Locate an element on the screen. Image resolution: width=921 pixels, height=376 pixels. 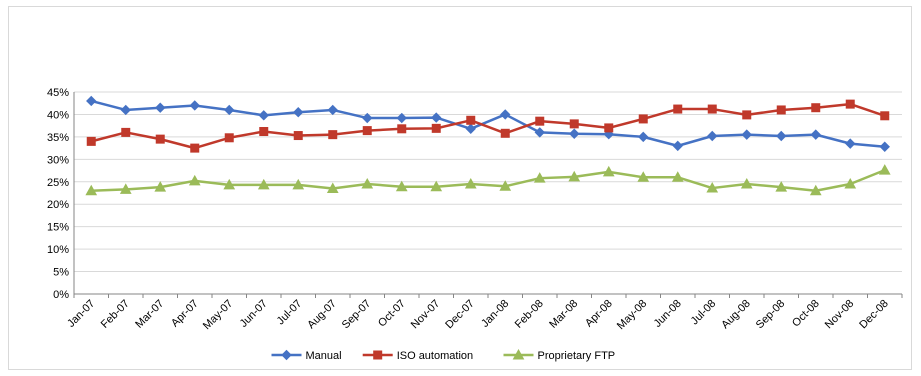
x-tick-label: Jul-07 is located at coordinates (290, 313).